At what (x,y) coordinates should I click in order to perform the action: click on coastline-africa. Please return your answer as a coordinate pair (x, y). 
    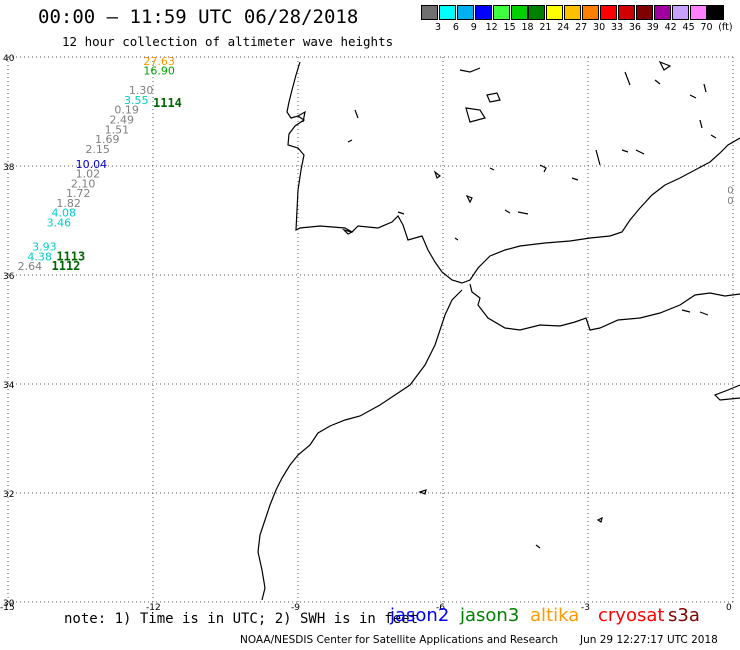
    Looking at the image, I should click on (604, 307).